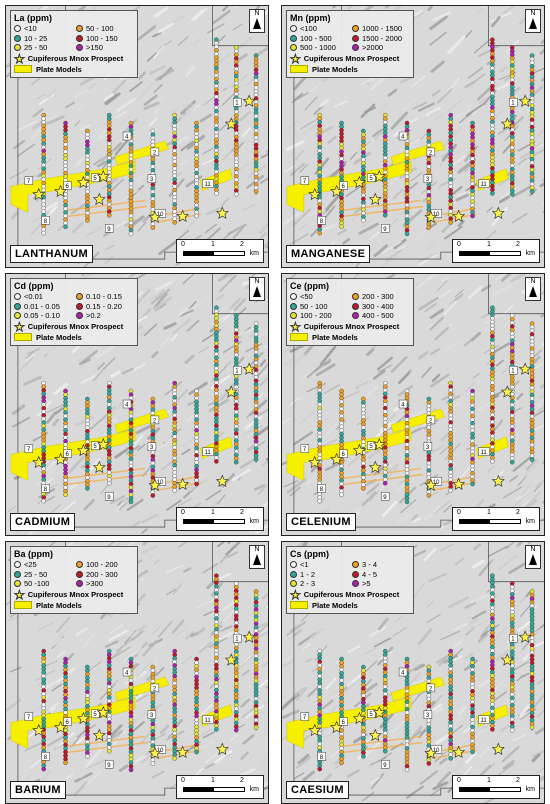 Image resolution: width=550 pixels, height=804 pixels. What do you see at coordinates (513, 370) in the screenshot?
I see `plate-label-1: 1` at bounding box center [513, 370].